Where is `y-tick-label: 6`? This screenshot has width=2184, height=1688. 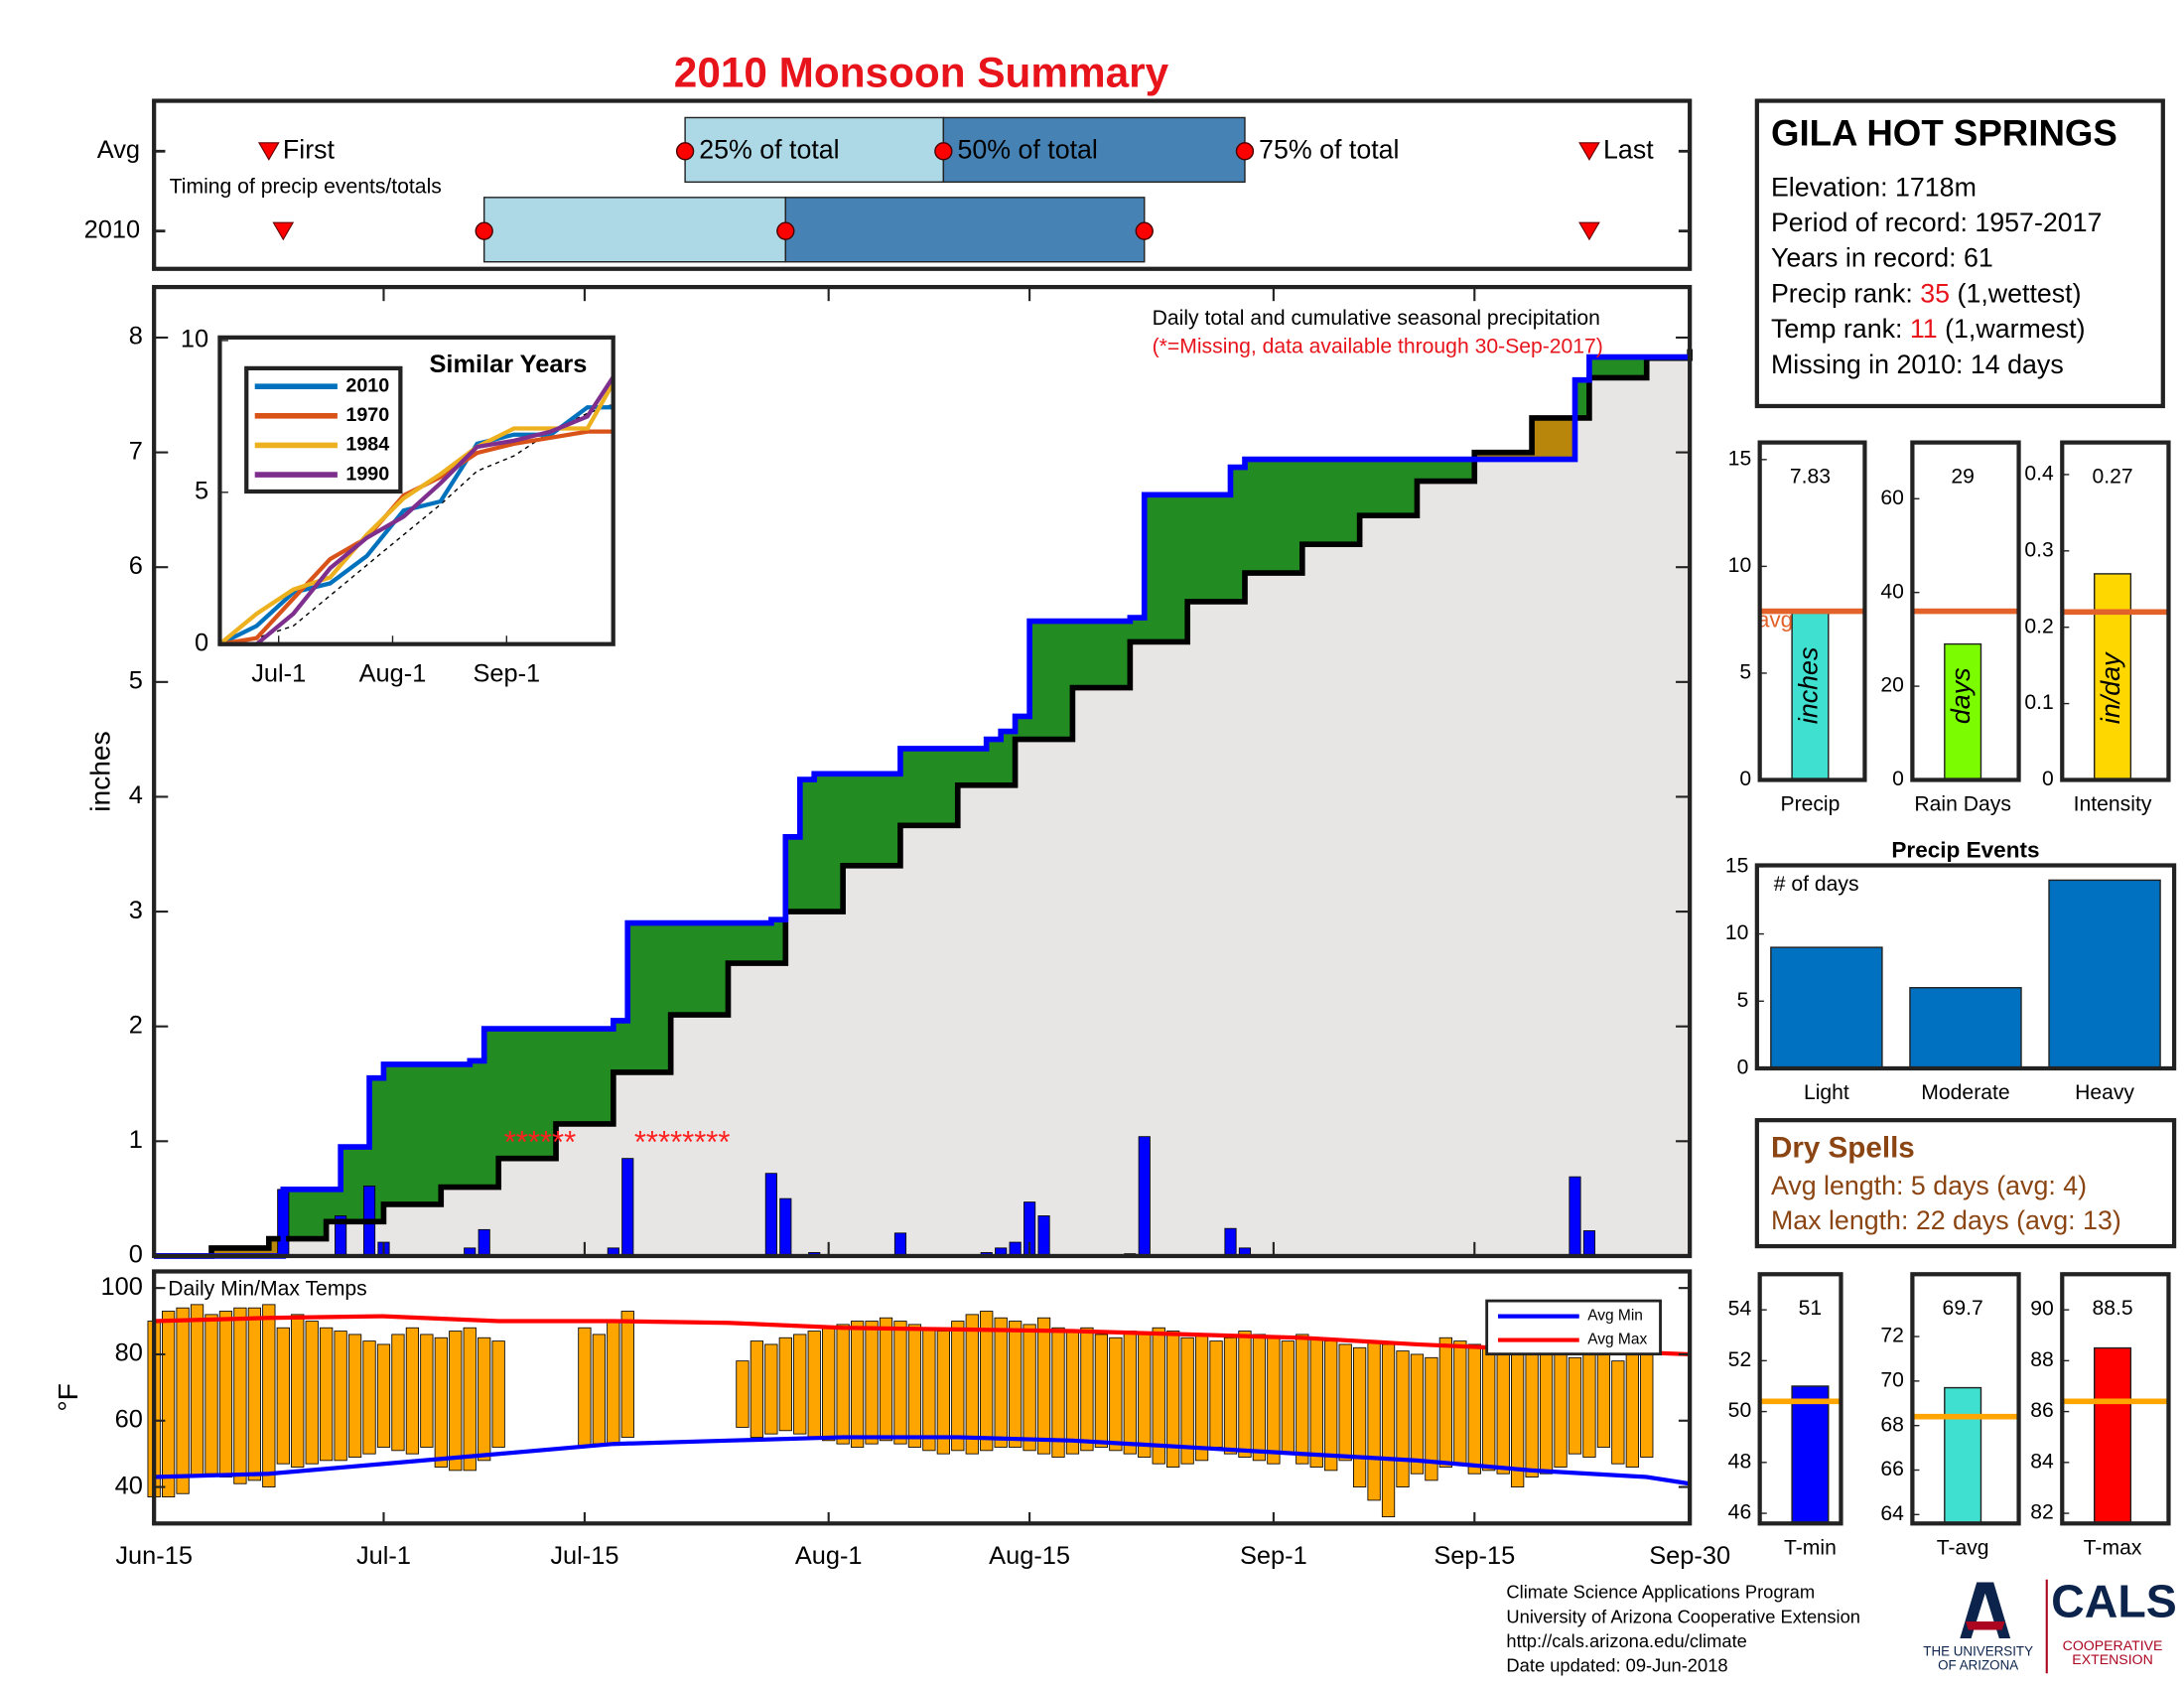
y-tick-label: 6 is located at coordinates (136, 566).